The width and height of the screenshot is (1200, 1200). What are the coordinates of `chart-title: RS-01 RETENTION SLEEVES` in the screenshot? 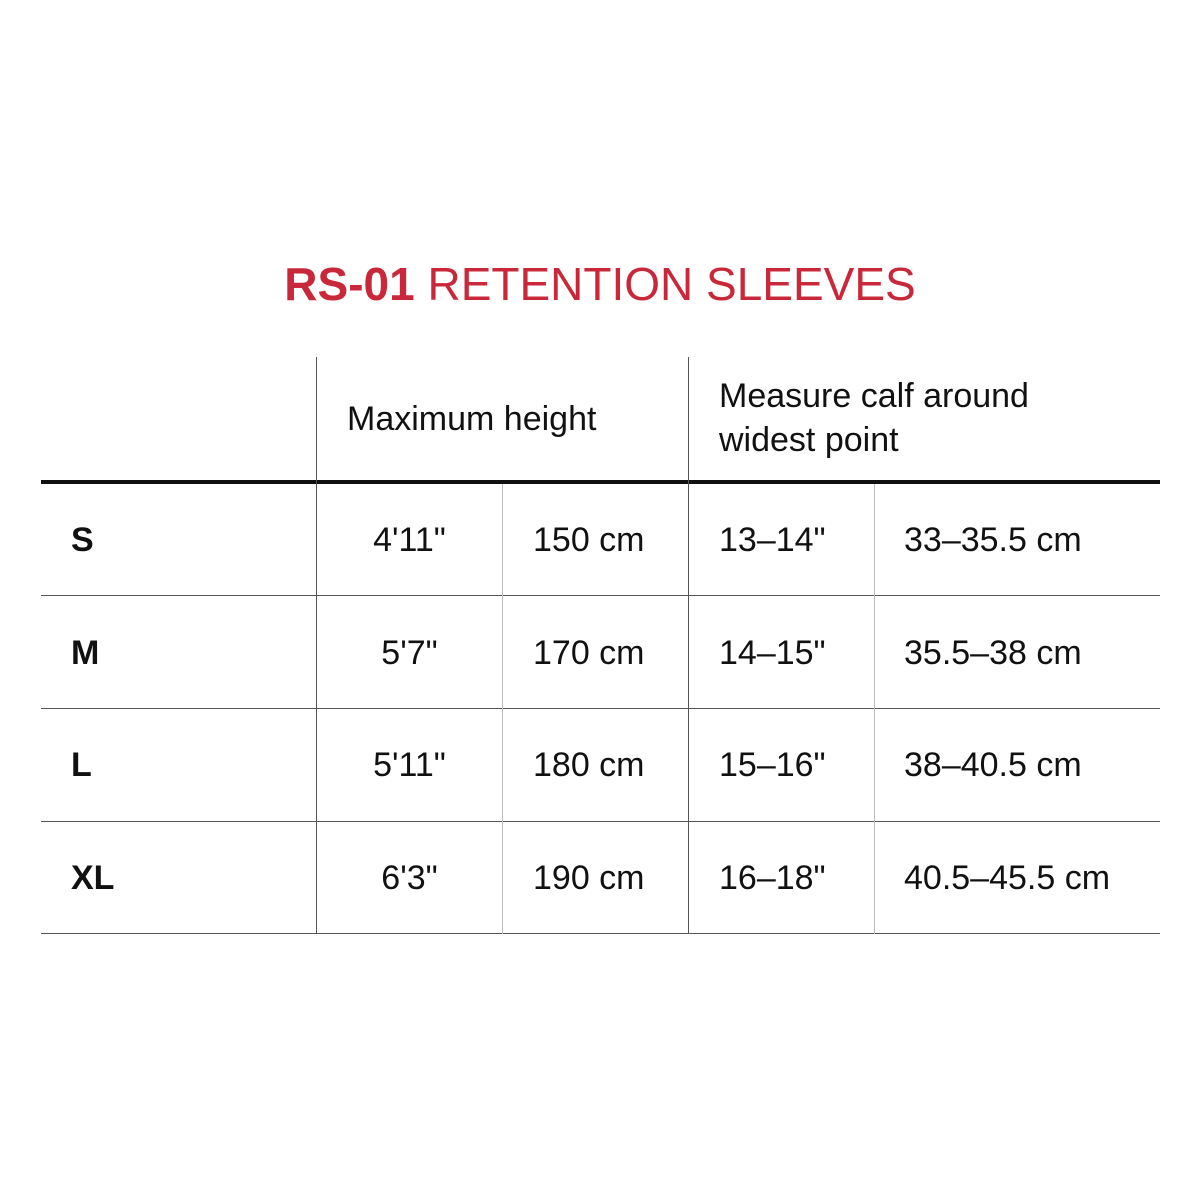 It's located at (600, 284).